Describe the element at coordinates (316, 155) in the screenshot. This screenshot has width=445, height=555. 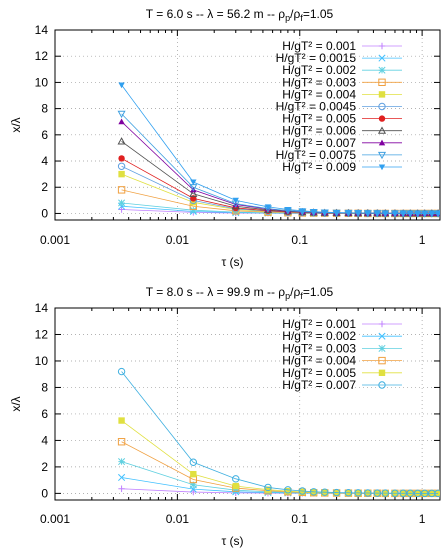
I see `legend-label: H/gT² = 0.0075` at that location.